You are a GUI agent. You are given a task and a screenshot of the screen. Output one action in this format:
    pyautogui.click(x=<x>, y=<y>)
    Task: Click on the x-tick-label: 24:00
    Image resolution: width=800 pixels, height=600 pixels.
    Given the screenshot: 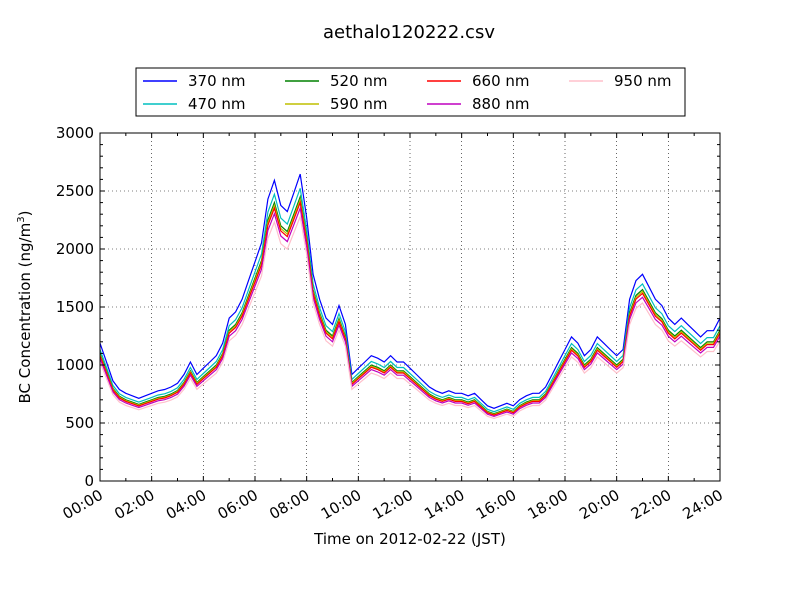 What is the action you would take?
    pyautogui.click(x=703, y=504)
    